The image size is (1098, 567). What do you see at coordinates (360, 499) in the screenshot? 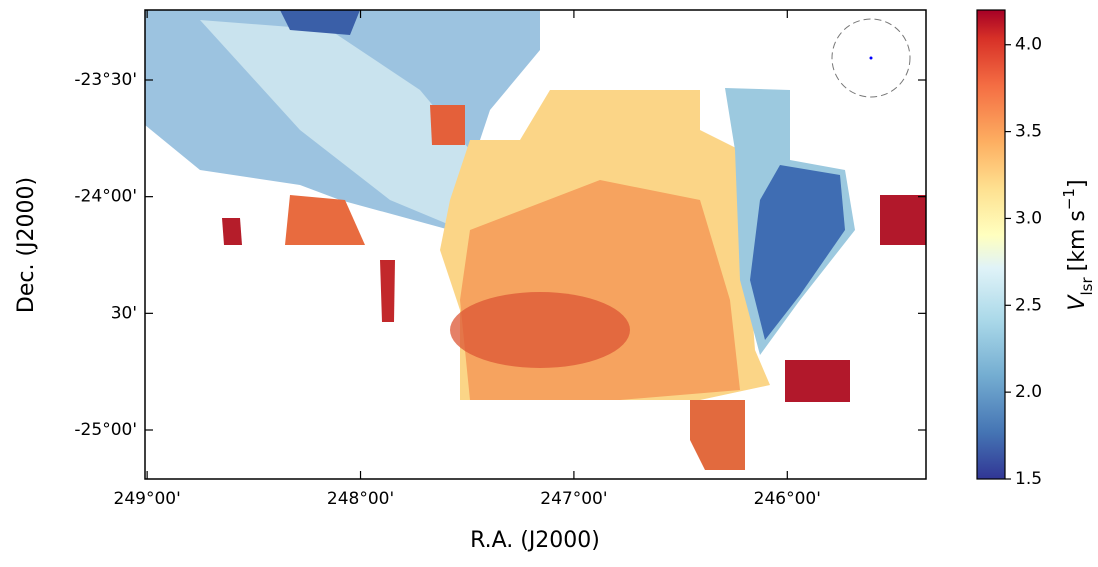
I see `x-tick-label: 248°00'` at bounding box center [360, 499].